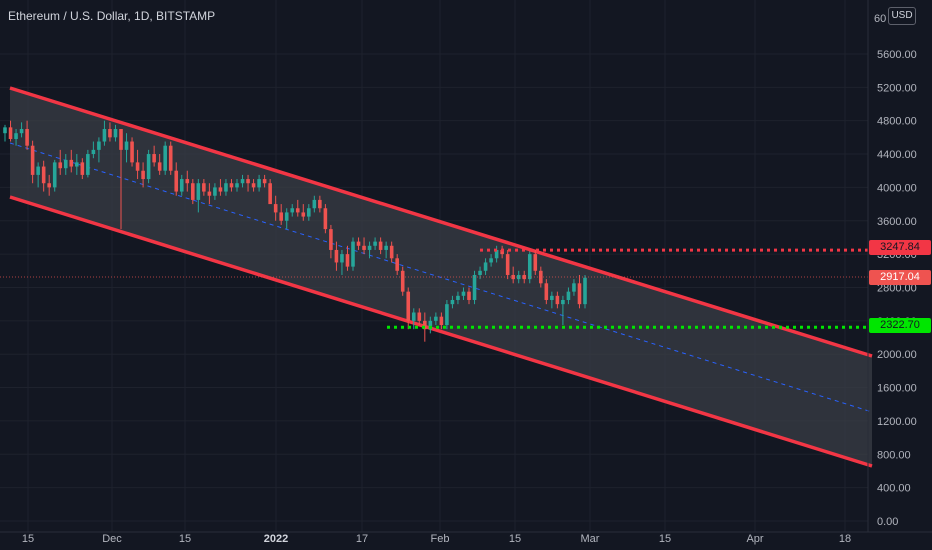  Describe the element at coordinates (897, 389) in the screenshot. I see `y-tick-label: 1600.00` at that location.